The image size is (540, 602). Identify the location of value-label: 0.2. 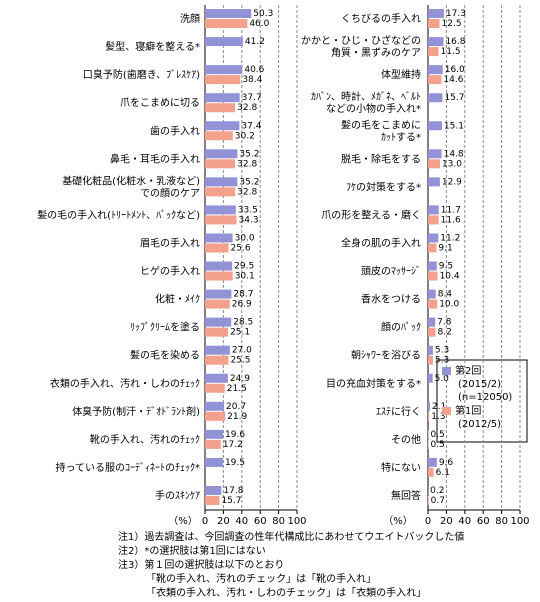
(437, 491).